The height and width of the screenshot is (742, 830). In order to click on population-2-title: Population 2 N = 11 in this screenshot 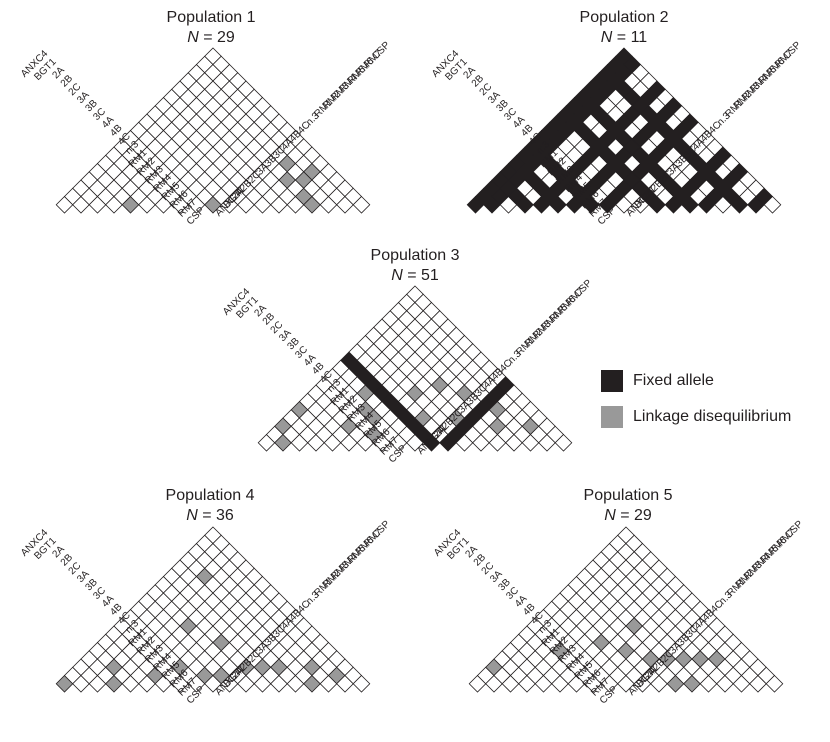, I will do `click(624, 28)`.